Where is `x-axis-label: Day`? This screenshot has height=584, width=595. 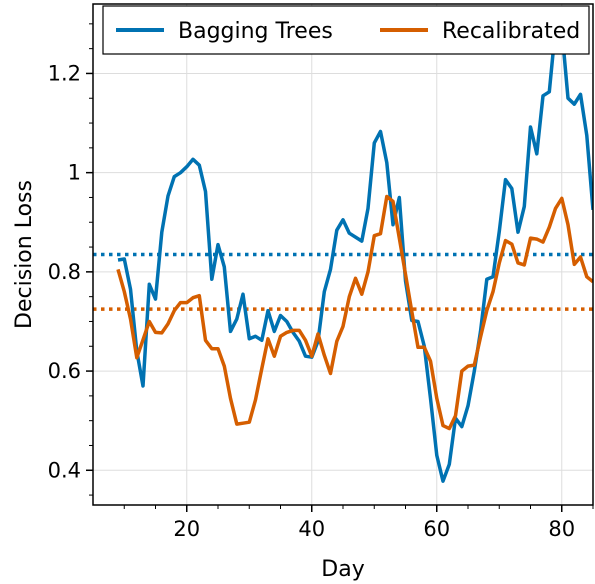 x-axis-label: Day is located at coordinates (342, 569).